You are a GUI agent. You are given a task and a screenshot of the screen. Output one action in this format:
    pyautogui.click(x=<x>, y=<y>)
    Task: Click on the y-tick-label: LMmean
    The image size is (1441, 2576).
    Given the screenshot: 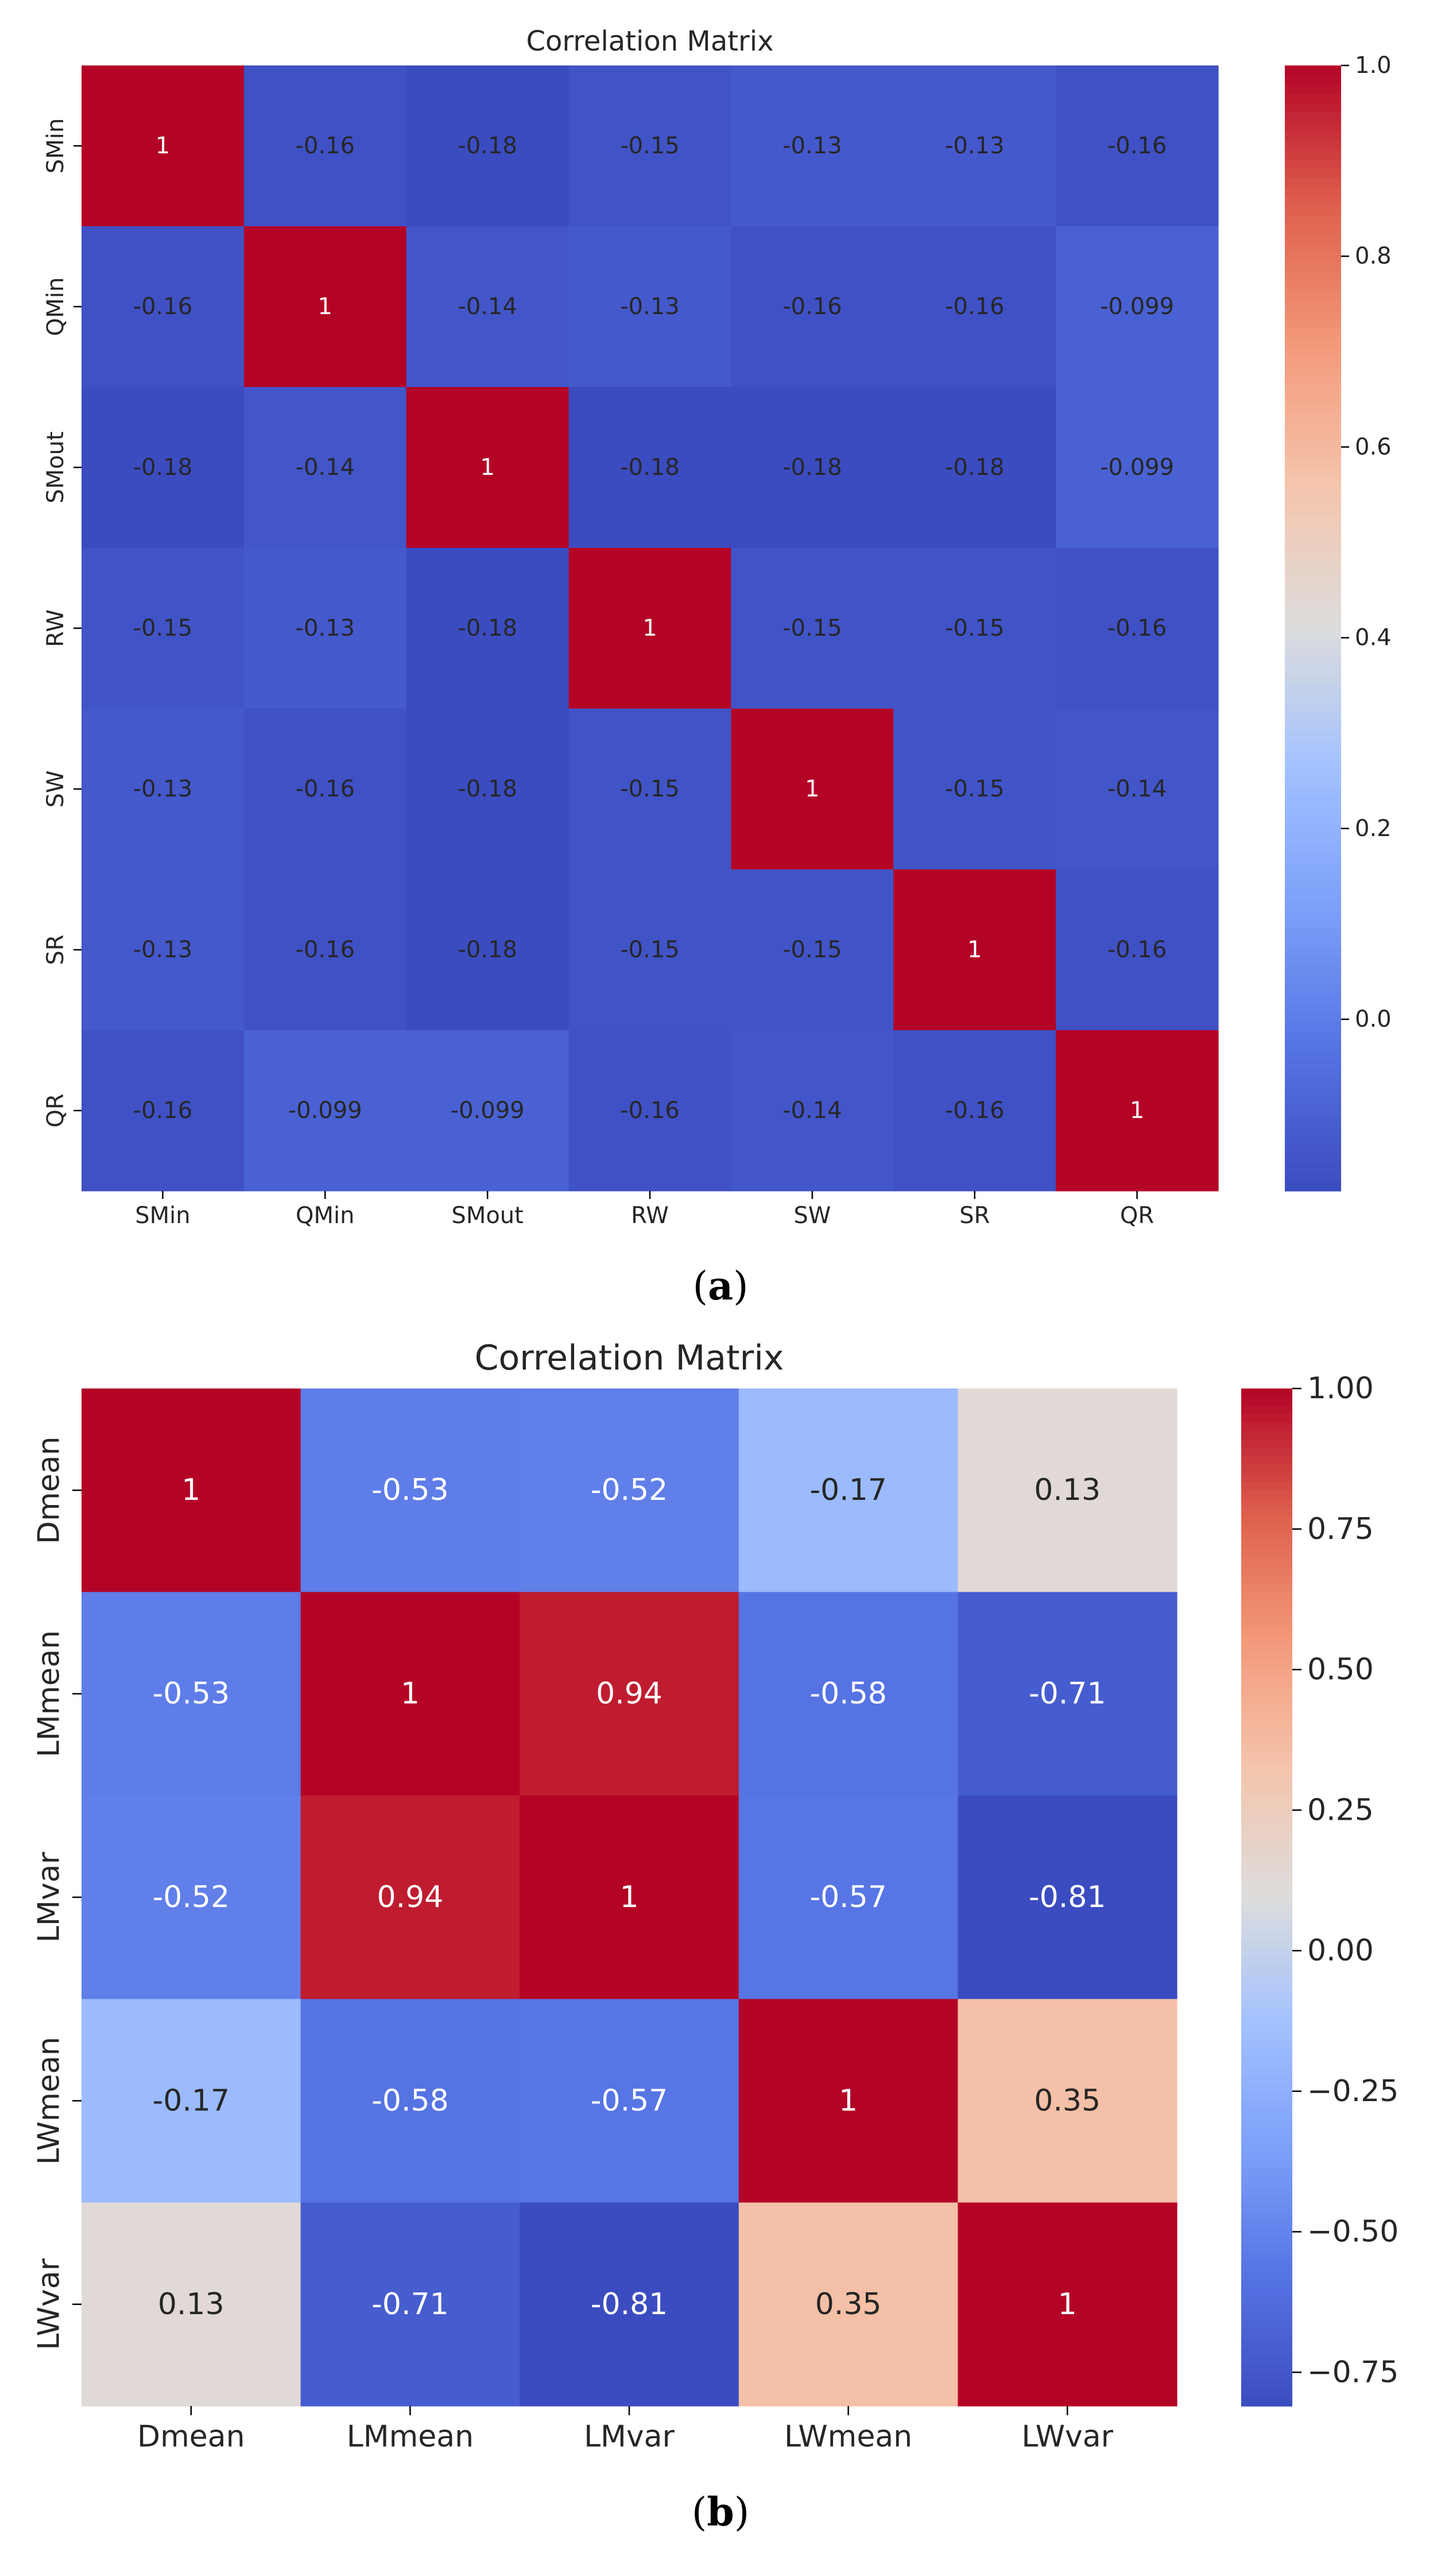 What is the action you would take?
    pyautogui.click(x=49, y=1693)
    